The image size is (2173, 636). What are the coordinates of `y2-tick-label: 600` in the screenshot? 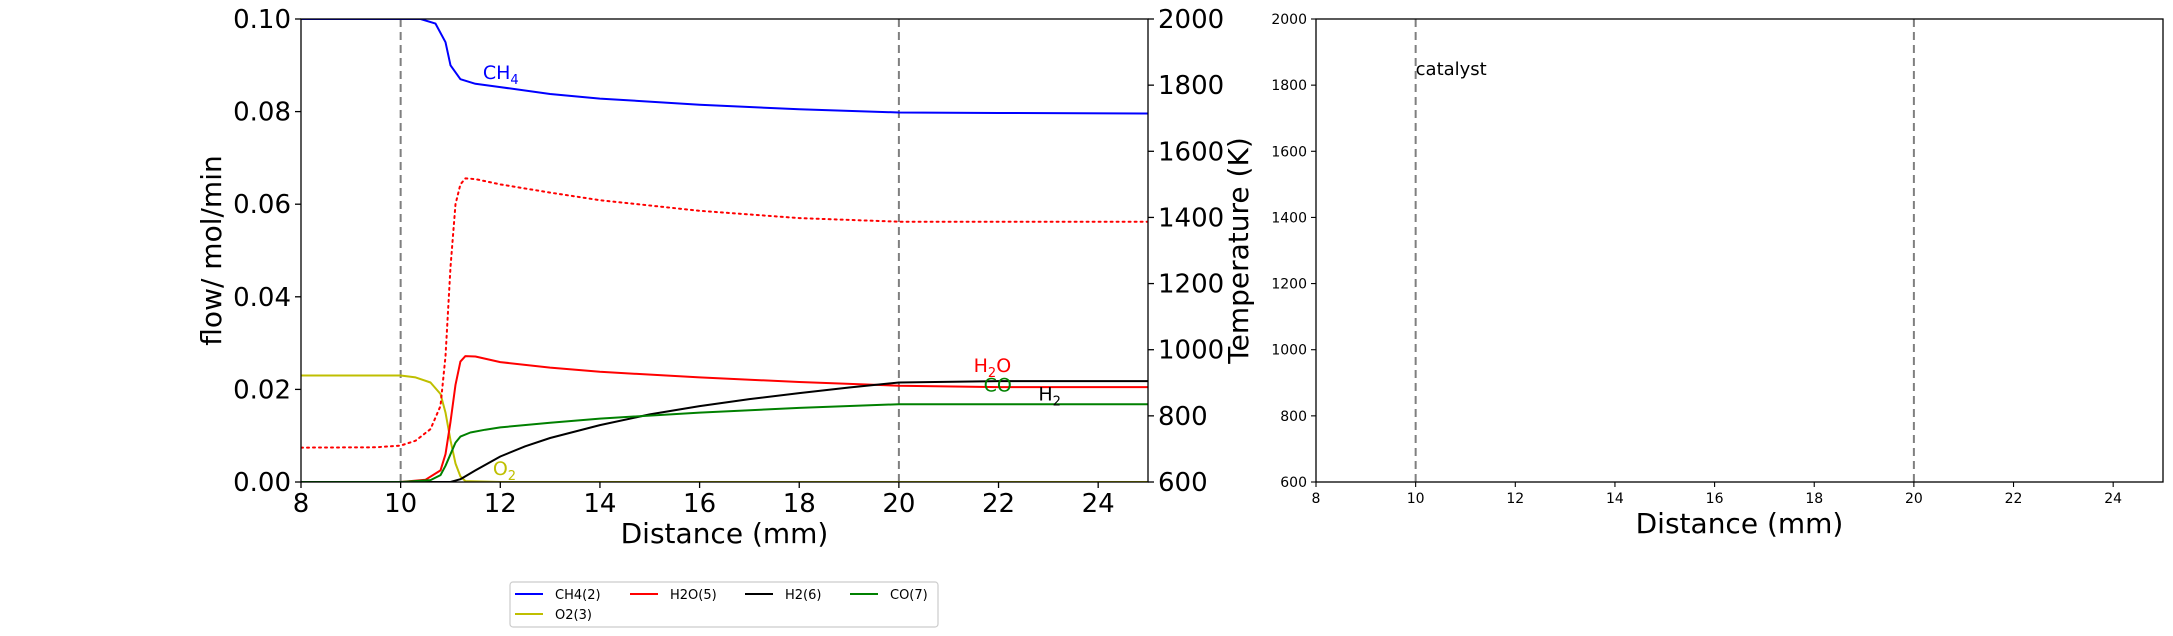 It's located at (1183, 483).